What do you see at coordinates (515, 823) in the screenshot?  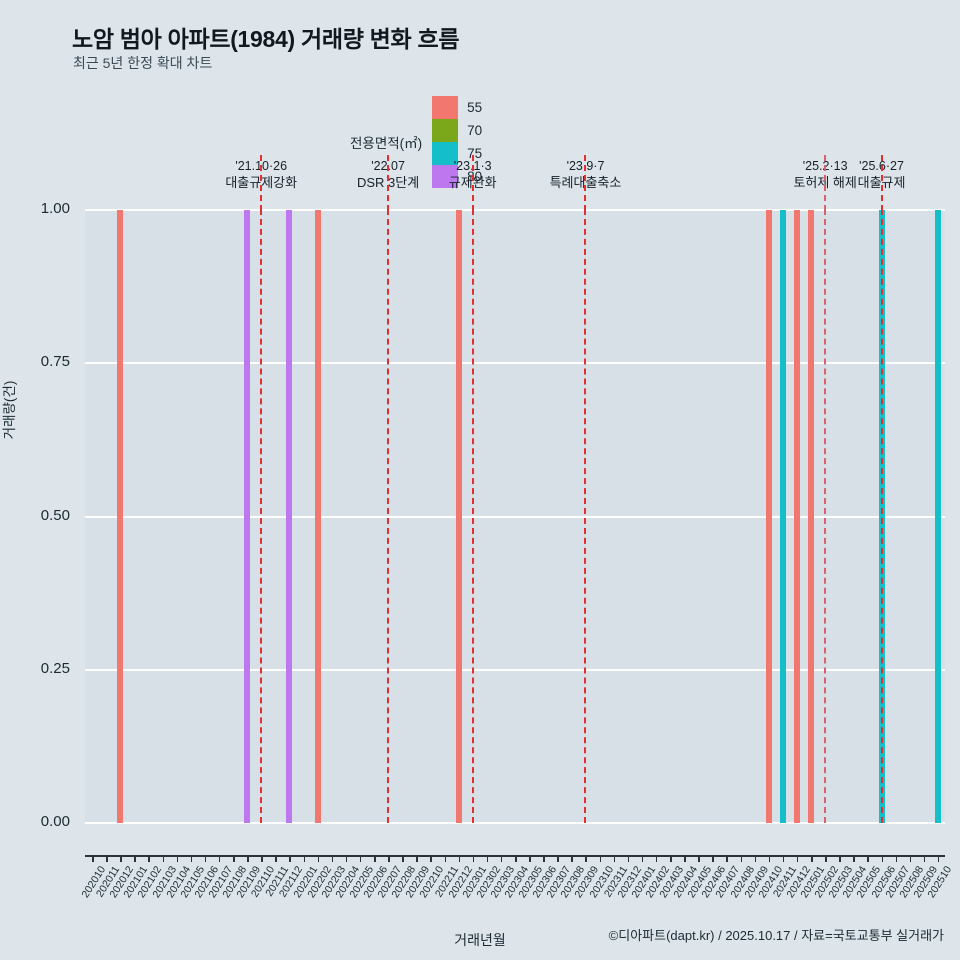 I see `gridline-0.00` at bounding box center [515, 823].